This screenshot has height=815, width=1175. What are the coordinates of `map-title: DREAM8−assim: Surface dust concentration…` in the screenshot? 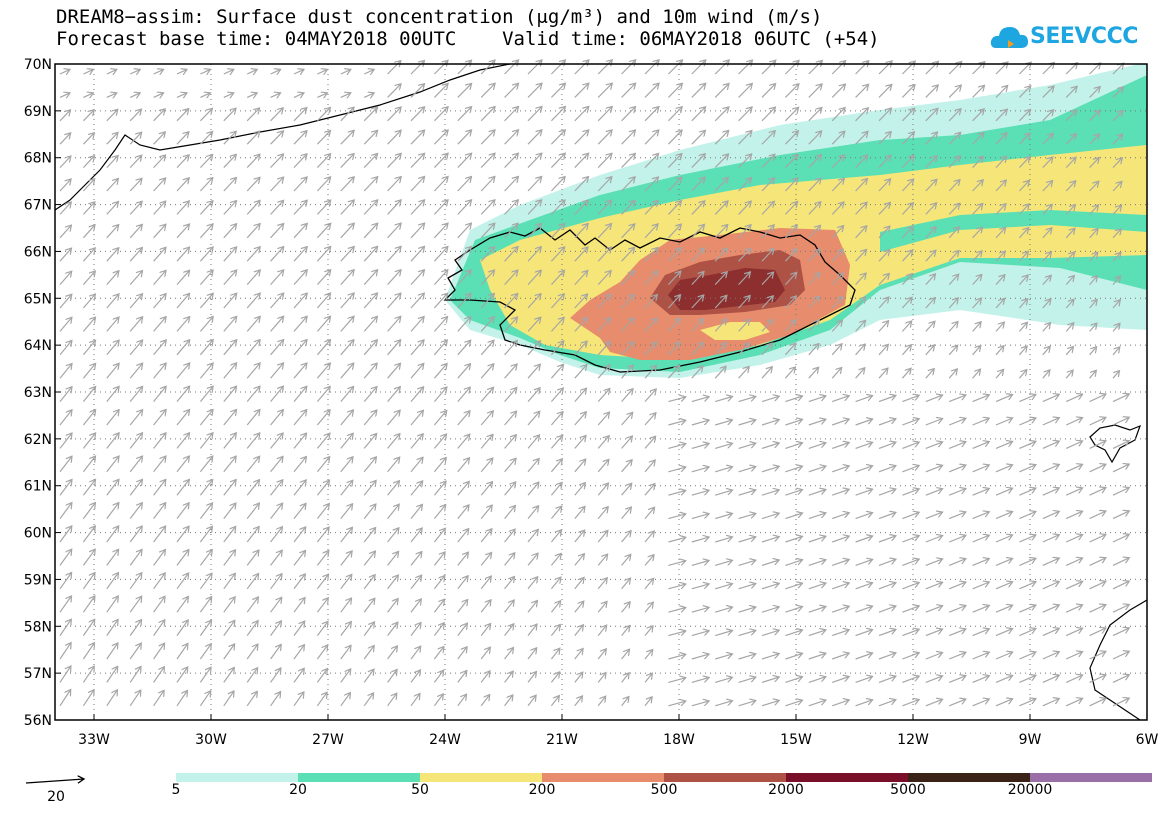 It's located at (439, 17).